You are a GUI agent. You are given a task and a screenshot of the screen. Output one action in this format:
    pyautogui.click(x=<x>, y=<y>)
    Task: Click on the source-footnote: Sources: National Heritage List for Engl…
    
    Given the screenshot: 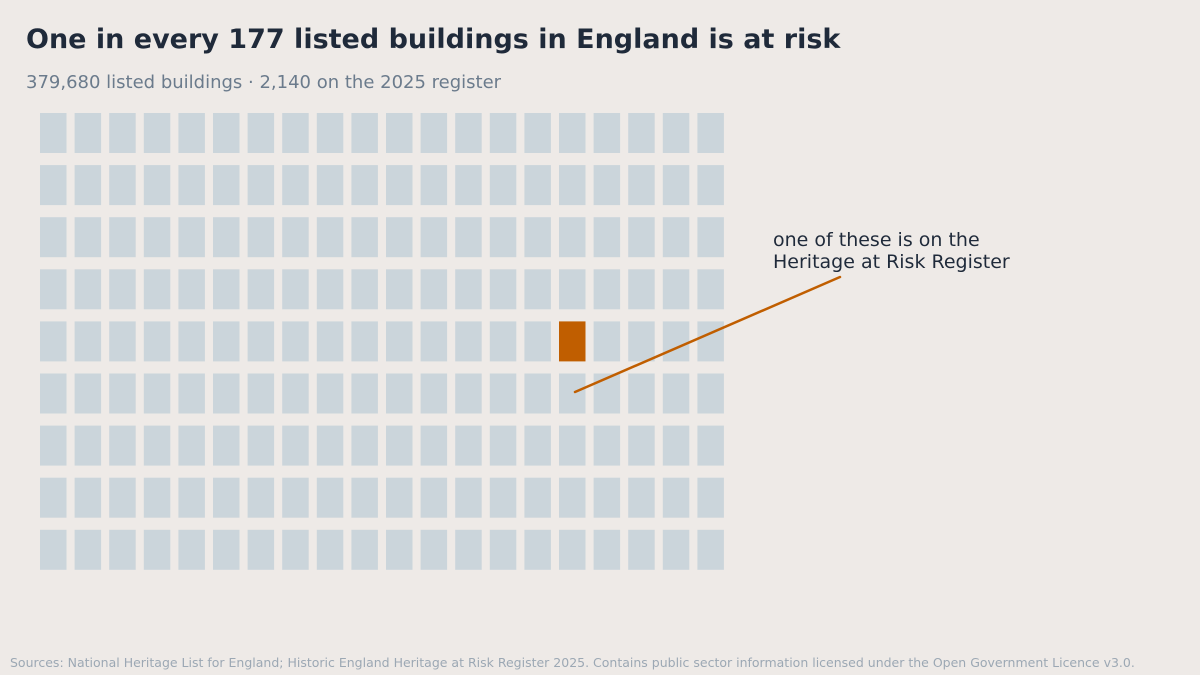 What is the action you would take?
    pyautogui.click(x=572, y=662)
    